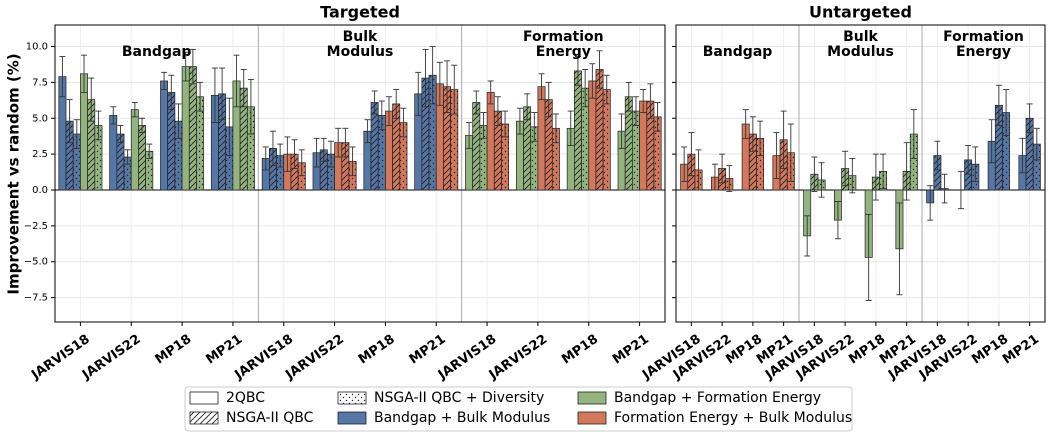 The height and width of the screenshot is (437, 1053). What do you see at coordinates (36, 298) in the screenshot?
I see `y-tick-label: −7.5` at bounding box center [36, 298].